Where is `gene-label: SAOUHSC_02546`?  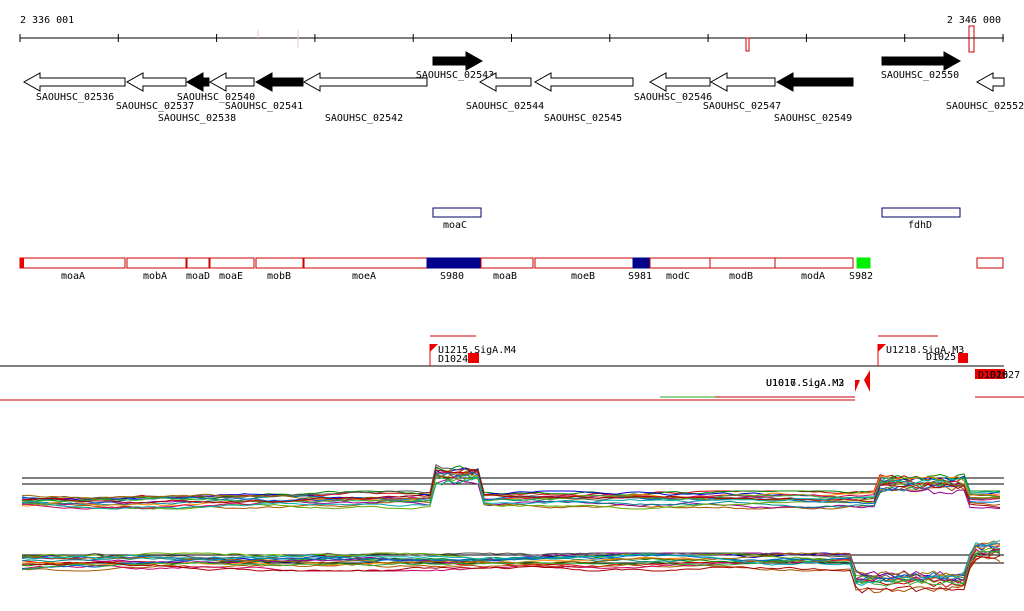
gene-label: SAOUHSC_02546 is located at coordinates (673, 97).